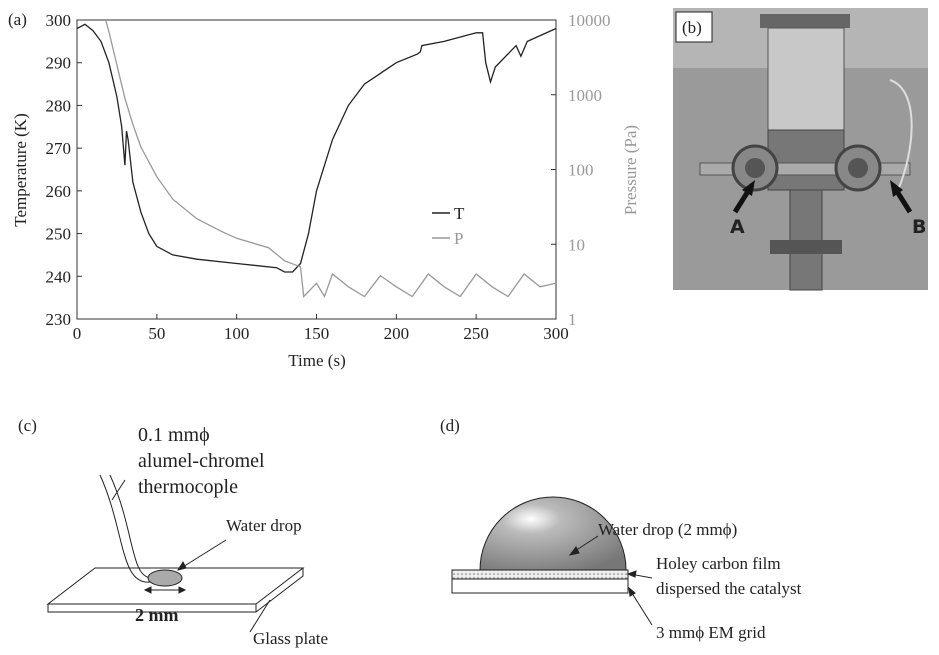  What do you see at coordinates (576, 244) in the screenshot?
I see `y2-tick-label: 10` at bounding box center [576, 244].